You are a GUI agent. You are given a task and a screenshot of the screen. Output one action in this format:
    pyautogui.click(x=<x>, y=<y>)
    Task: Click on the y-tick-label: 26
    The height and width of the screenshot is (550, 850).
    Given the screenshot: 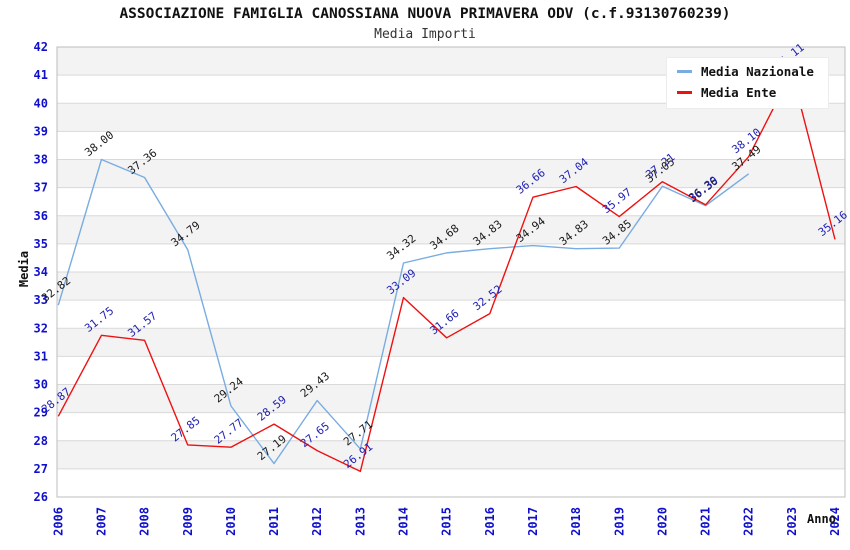 What is the action you would take?
    pyautogui.click(x=41, y=497)
    